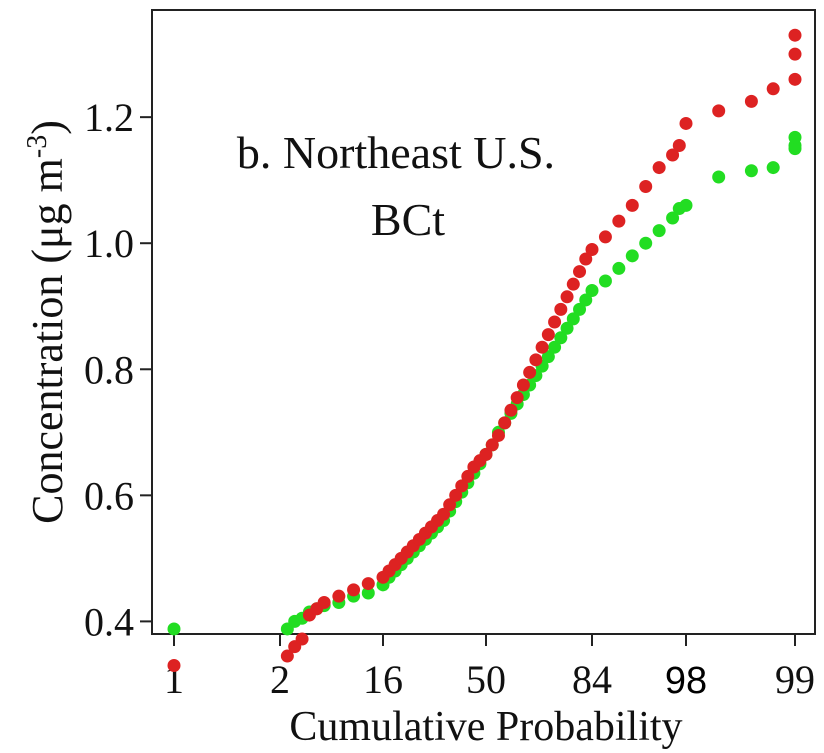 This screenshot has height=753, width=824. What do you see at coordinates (47, 322) in the screenshot?
I see `y-axis-label: Concentration (μg m-3)` at bounding box center [47, 322].